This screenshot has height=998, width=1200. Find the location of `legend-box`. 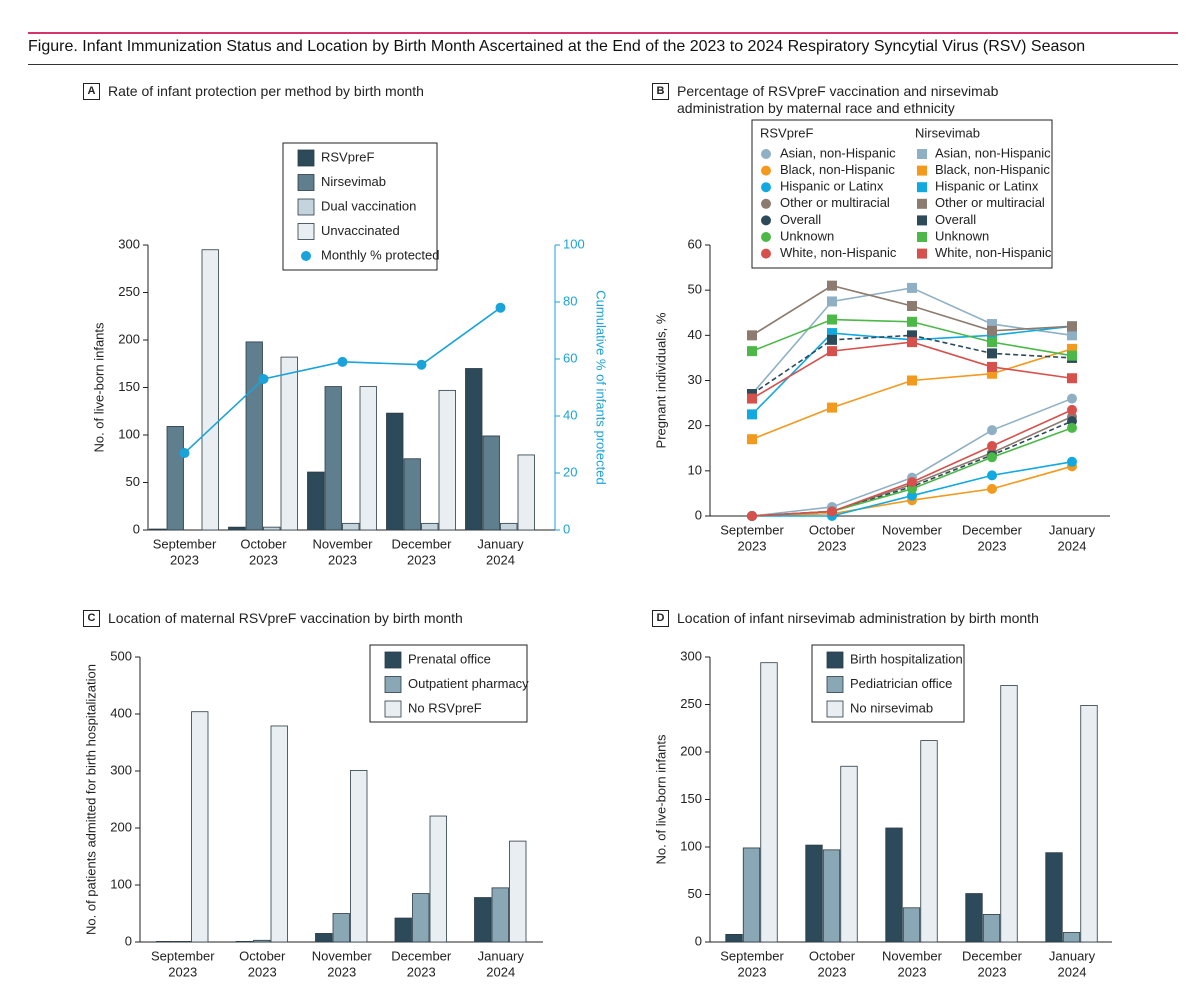

legend-box is located at coordinates (902, 194).